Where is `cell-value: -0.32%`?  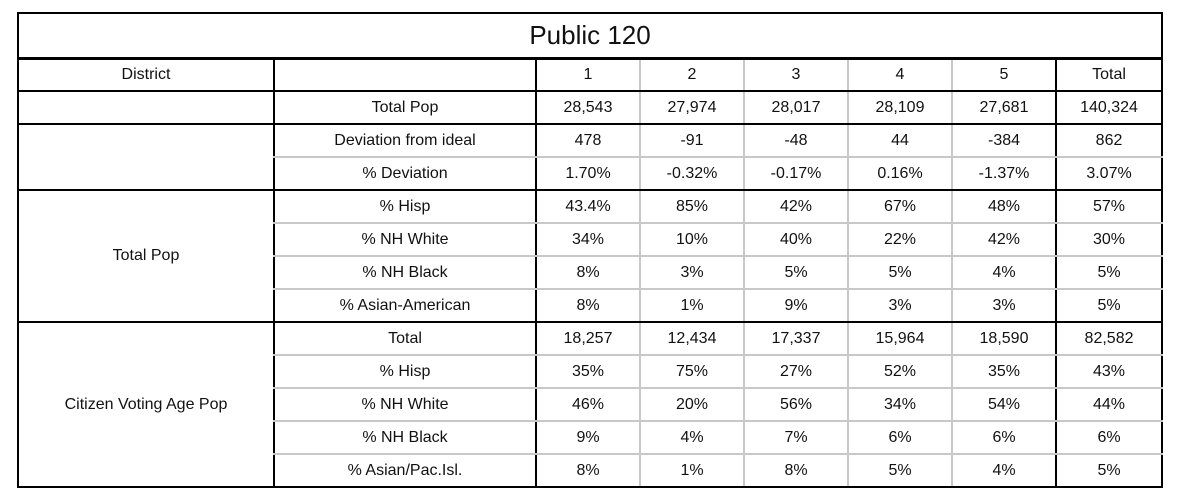
cell-value: -0.32% is located at coordinates (691, 174).